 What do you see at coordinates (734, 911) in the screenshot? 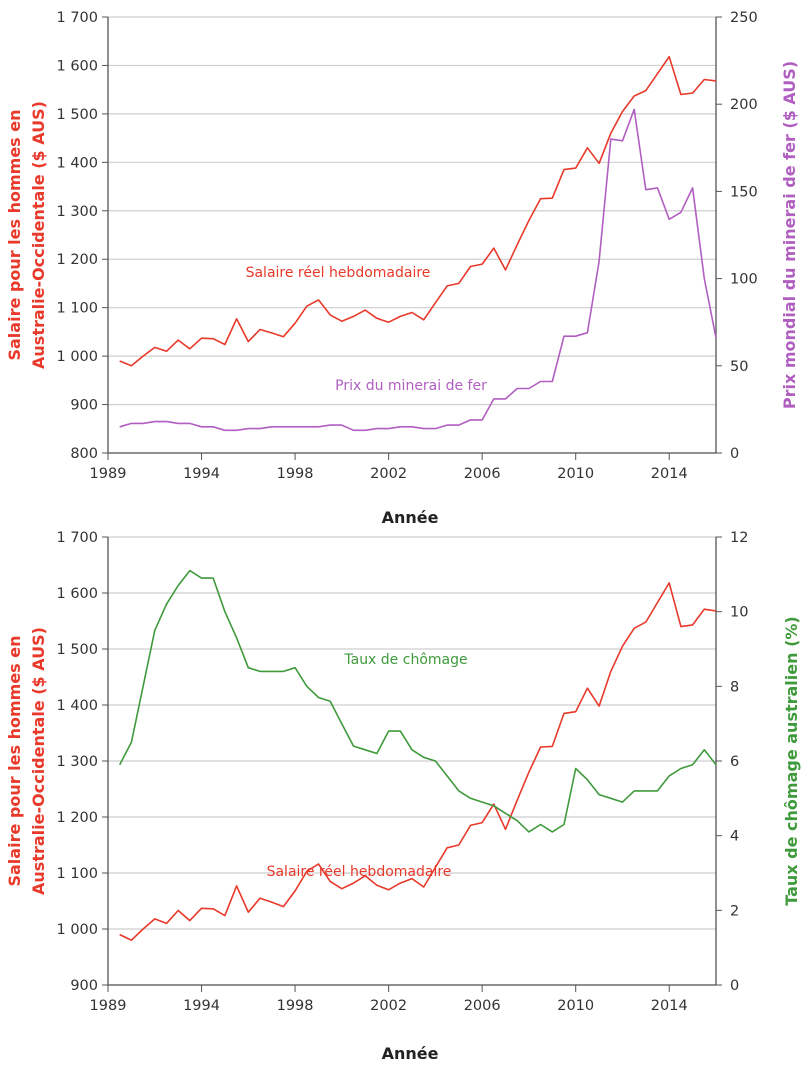
I see `y-tick-label-right: 2` at bounding box center [734, 911].